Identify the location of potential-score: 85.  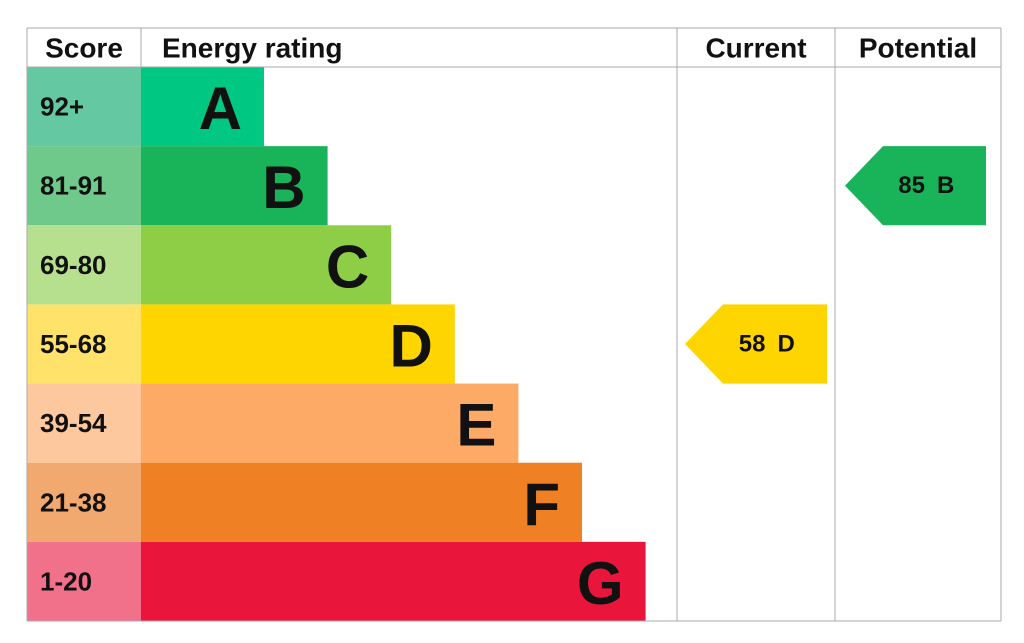
(911, 185).